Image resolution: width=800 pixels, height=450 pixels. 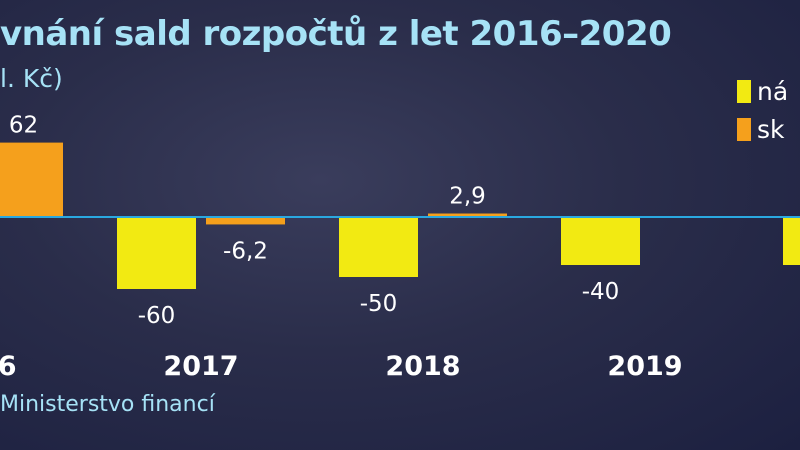 What do you see at coordinates (245, 251) in the screenshot?
I see `data-label: -6,2` at bounding box center [245, 251].